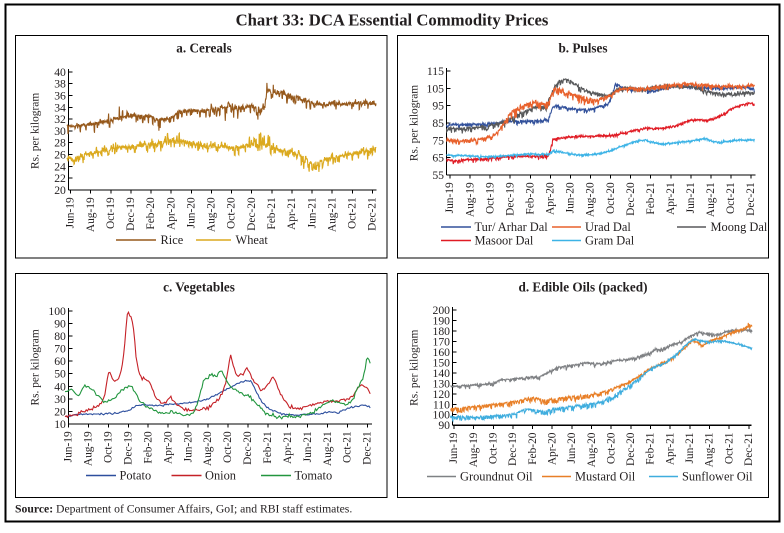  What do you see at coordinates (605, 477) in the screenshot?
I see `svg-text: Mustard Oil` at bounding box center [605, 477].